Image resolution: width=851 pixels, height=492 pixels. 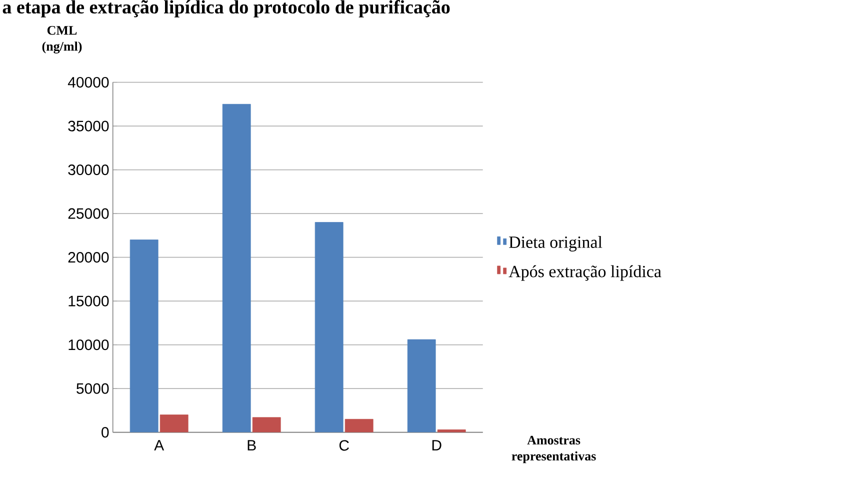 I want to click on legend-label: Dieta original, so click(x=555, y=244).